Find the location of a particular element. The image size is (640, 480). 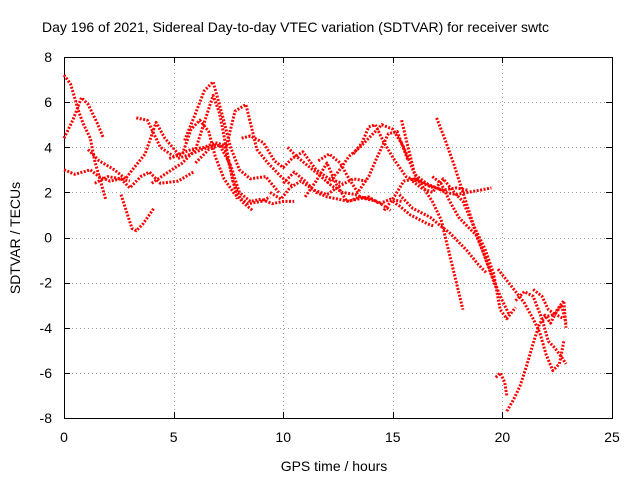

x-axis-label: GPS time / hours is located at coordinates (334, 466).